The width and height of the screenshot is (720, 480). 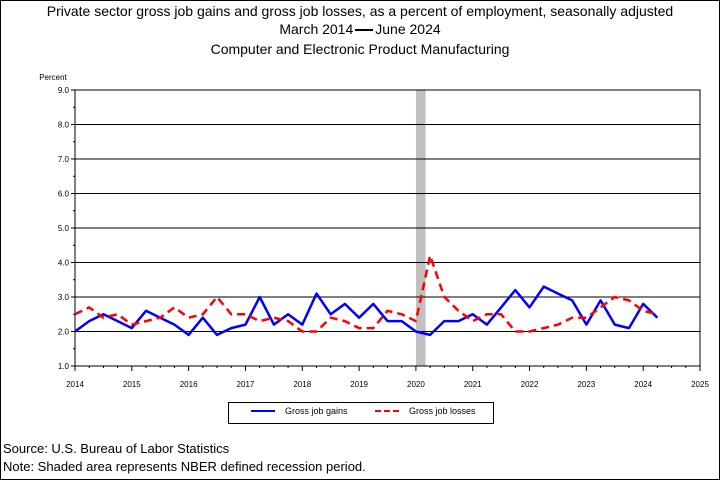 I want to click on x-tick-label: 2020, so click(x=416, y=384).